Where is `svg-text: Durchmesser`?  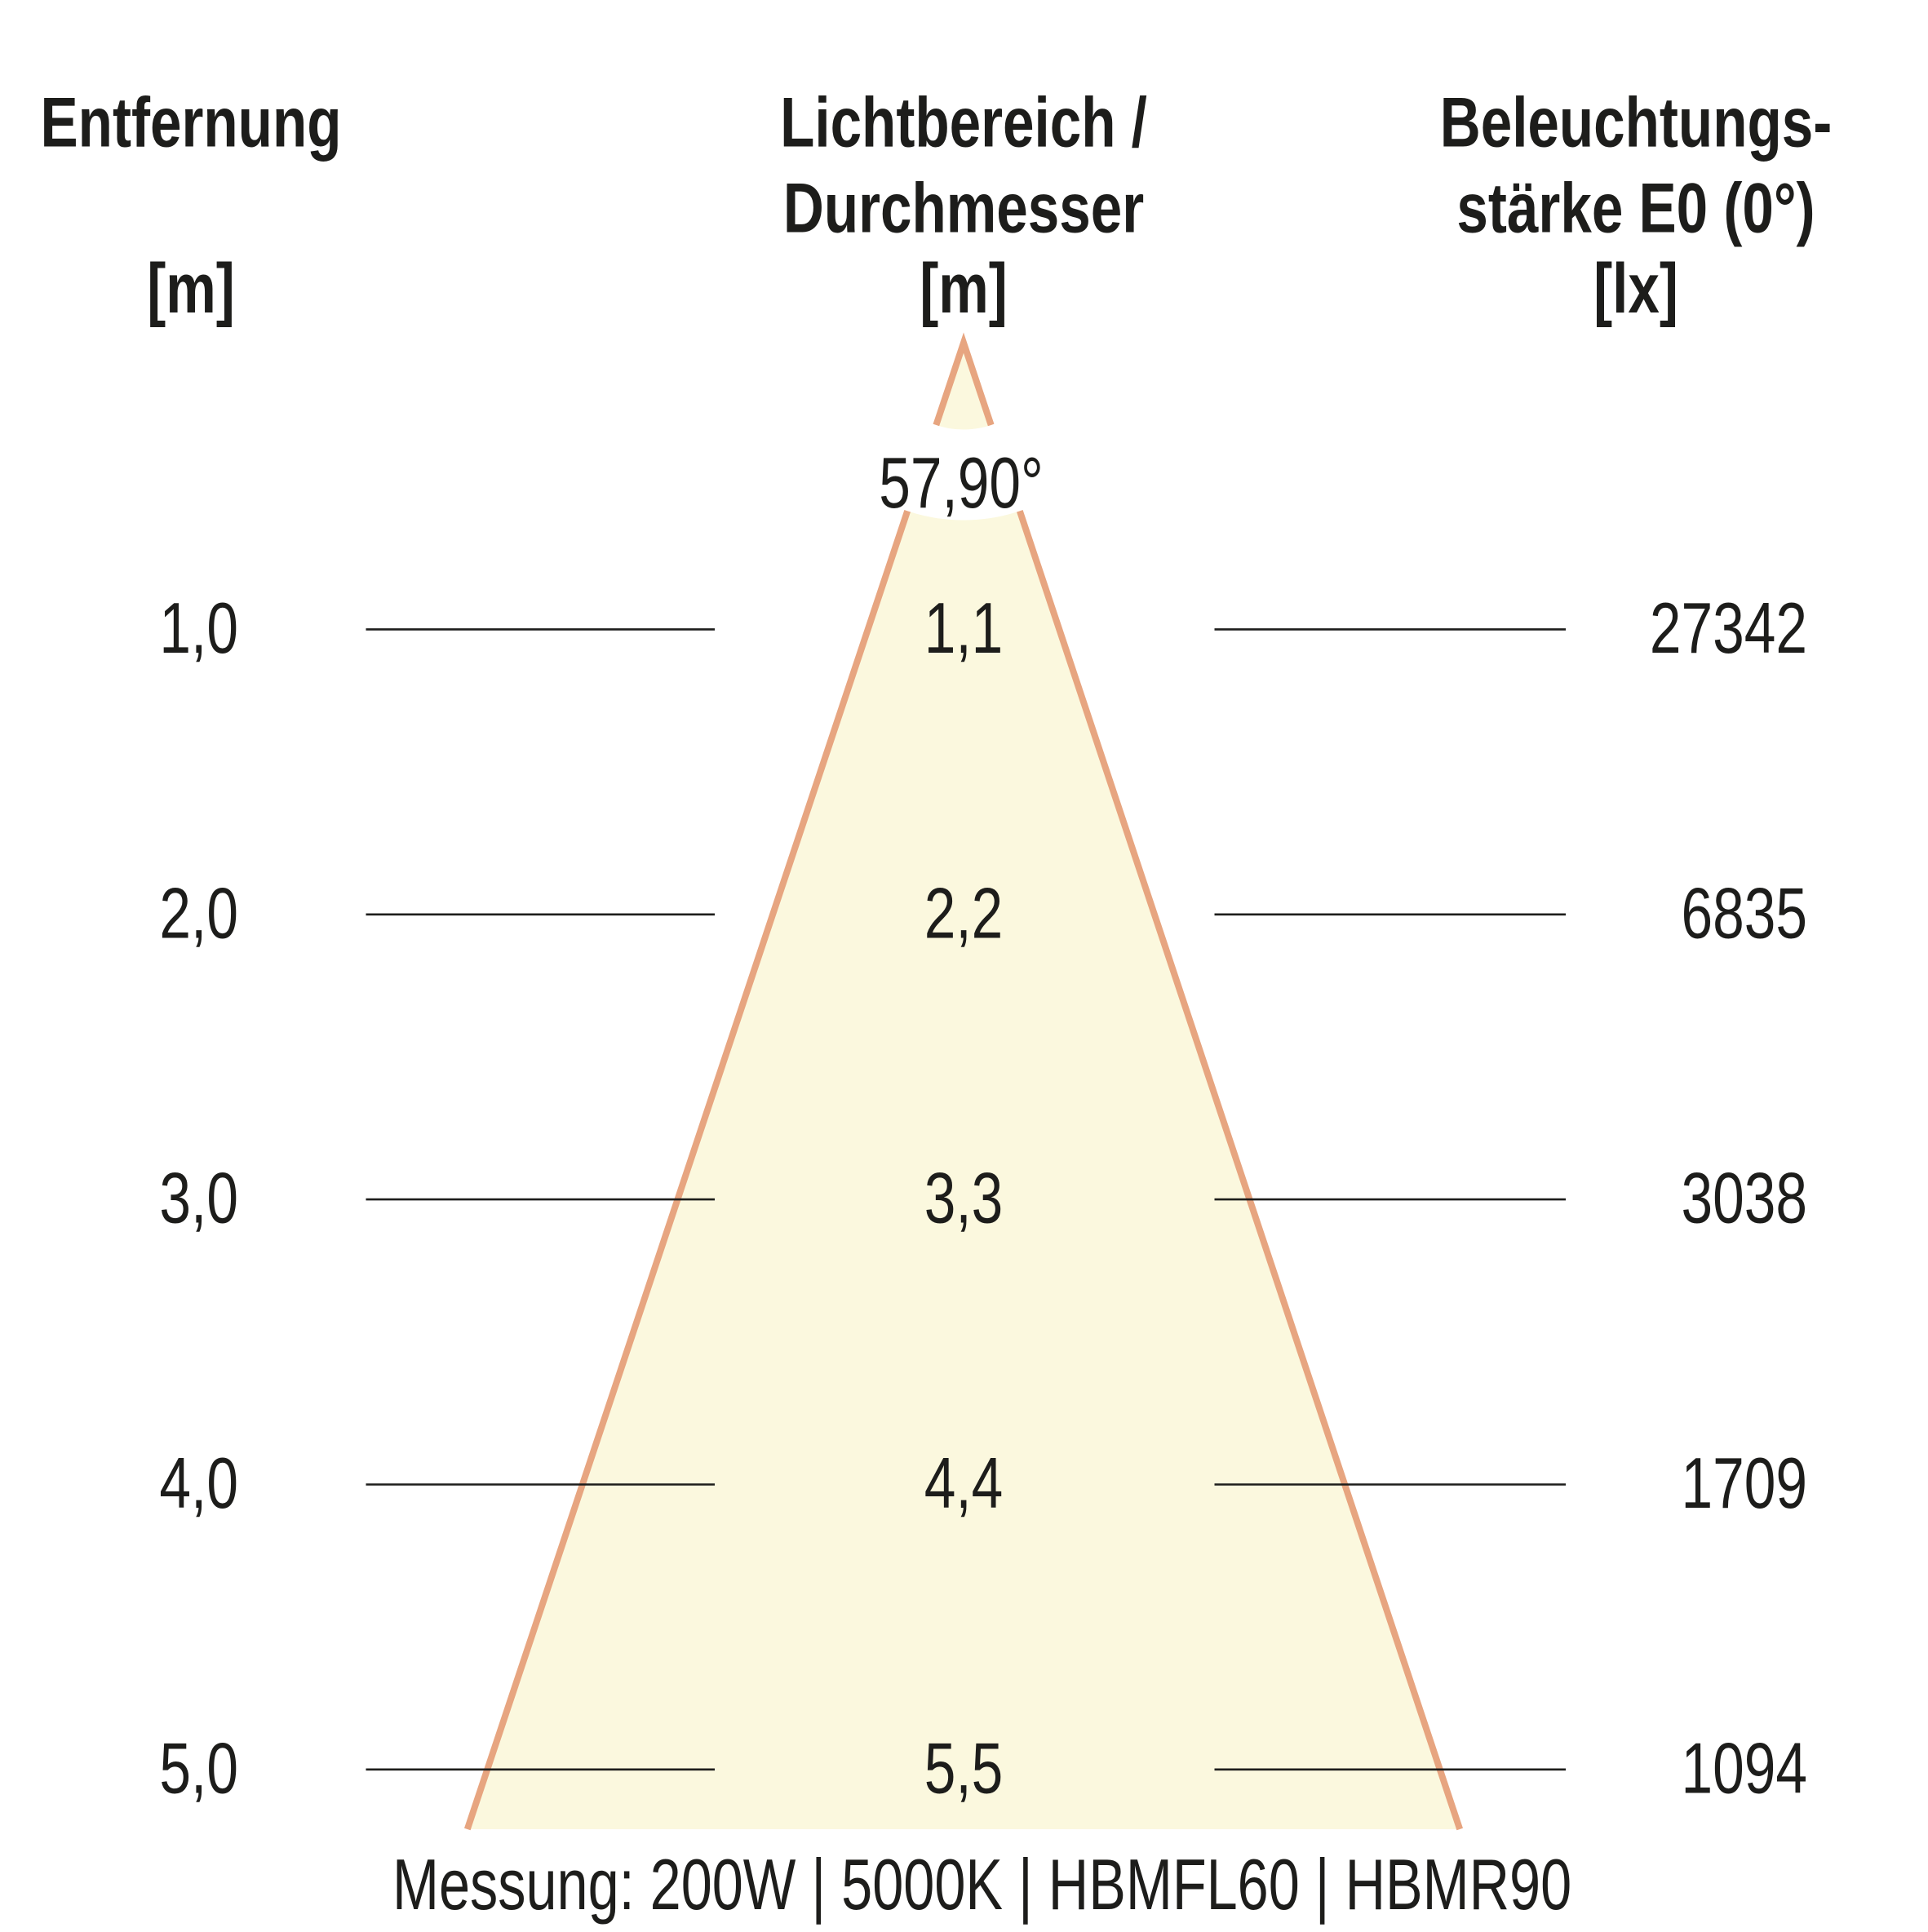 svg-text: Durchmesser is located at coordinates (964, 207).